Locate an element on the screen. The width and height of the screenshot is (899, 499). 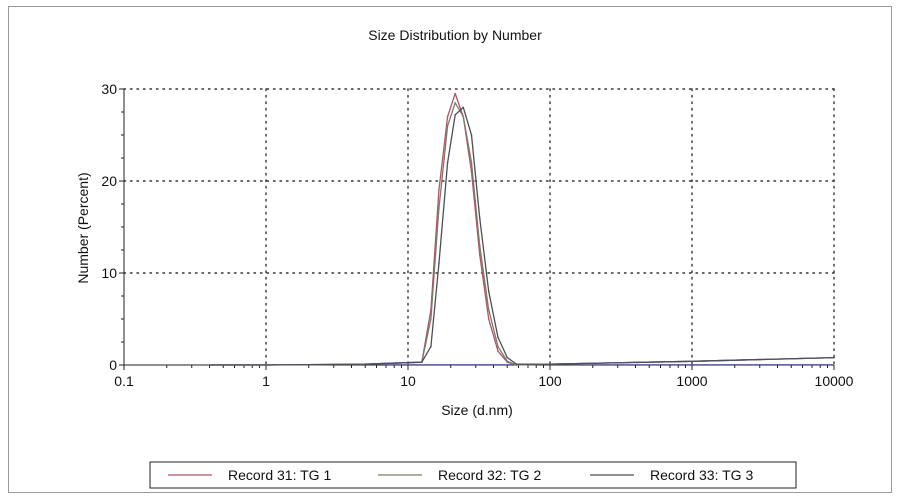
x-tick-label: 1 is located at coordinates (266, 381).